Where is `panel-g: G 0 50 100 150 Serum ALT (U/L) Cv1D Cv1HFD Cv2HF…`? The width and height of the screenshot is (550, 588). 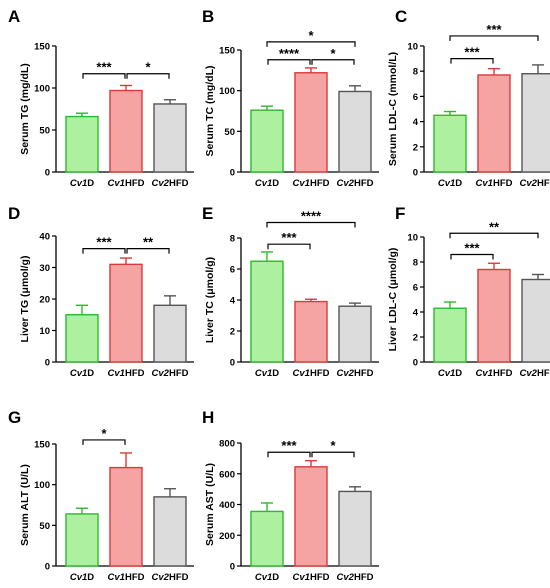
panel-g: G 0 50 100 150 Serum ALT (U/L) Cv1D Cv1HFD Cv2HF… is located at coordinates (101, 495).